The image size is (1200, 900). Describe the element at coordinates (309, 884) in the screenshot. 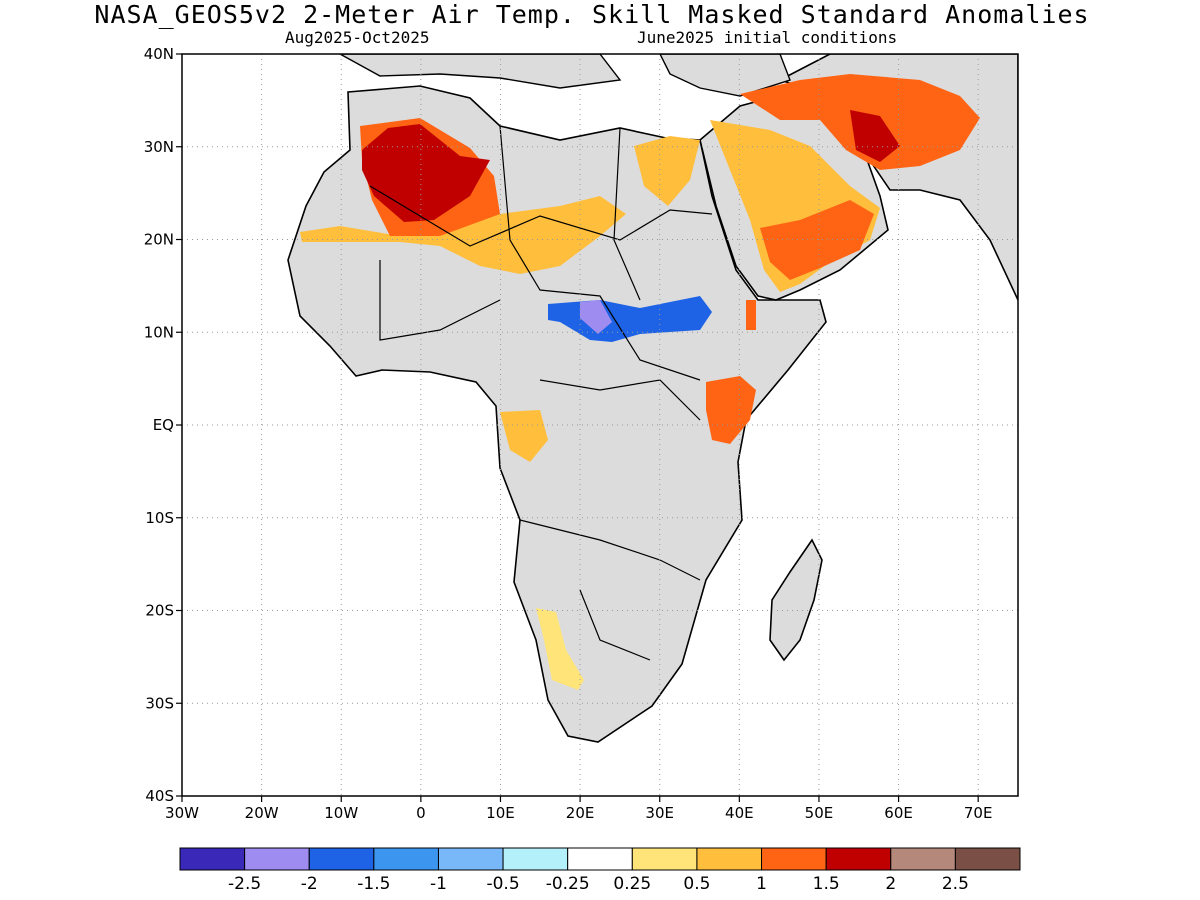

I see `colorbar-label: -2` at that location.